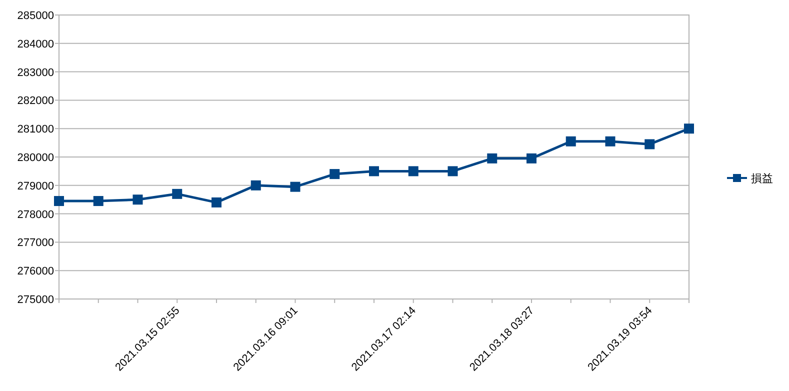 This screenshot has width=789, height=391. Describe the element at coordinates (35, 44) in the screenshot. I see `y-tick-label: 284000` at that location.